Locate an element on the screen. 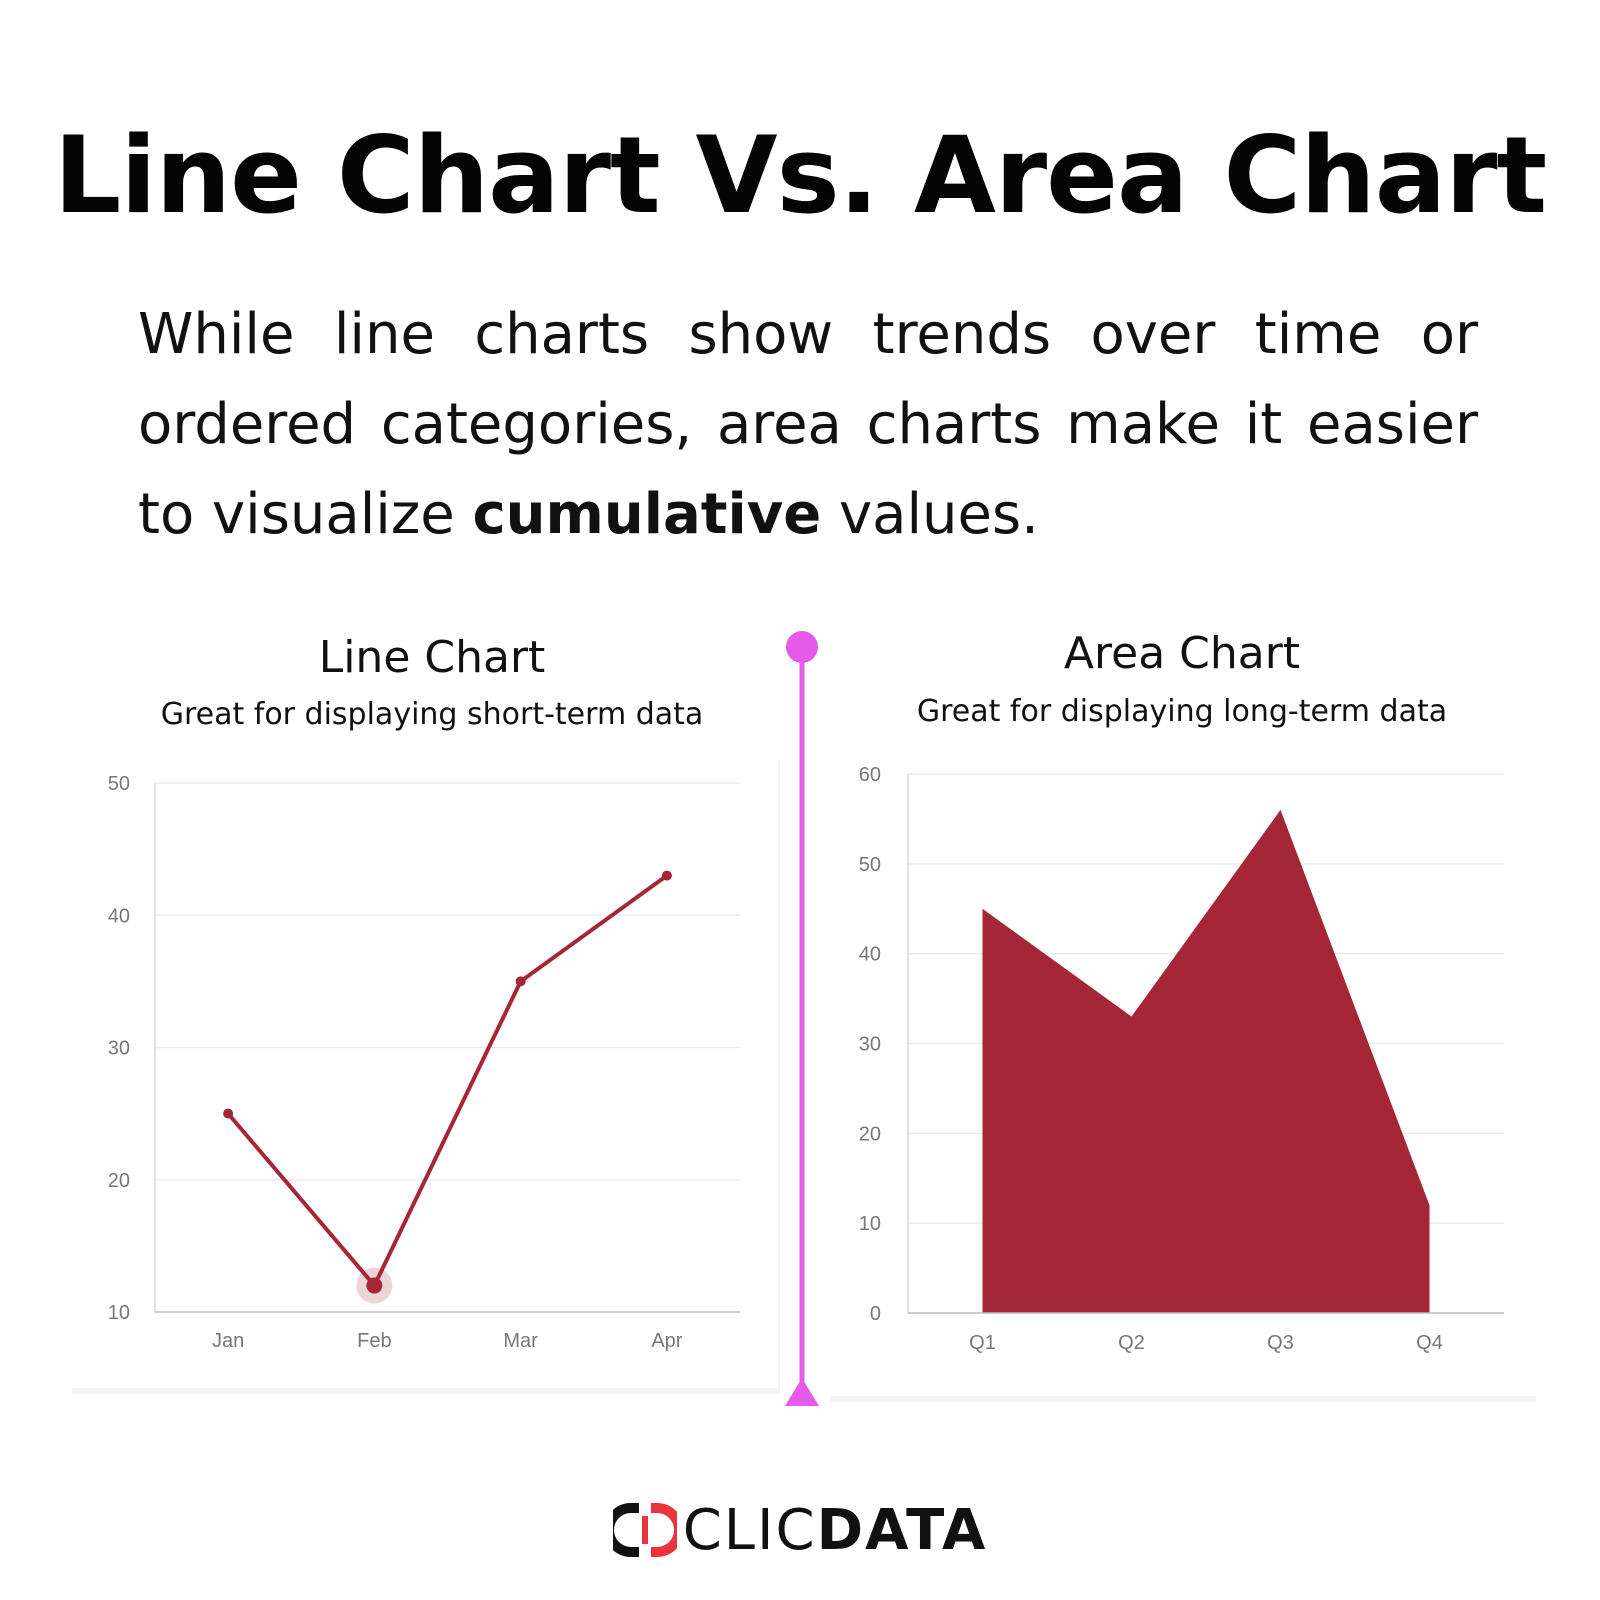 The image size is (1600, 1600). line-y-tick-label: 10 is located at coordinates (119, 1313).